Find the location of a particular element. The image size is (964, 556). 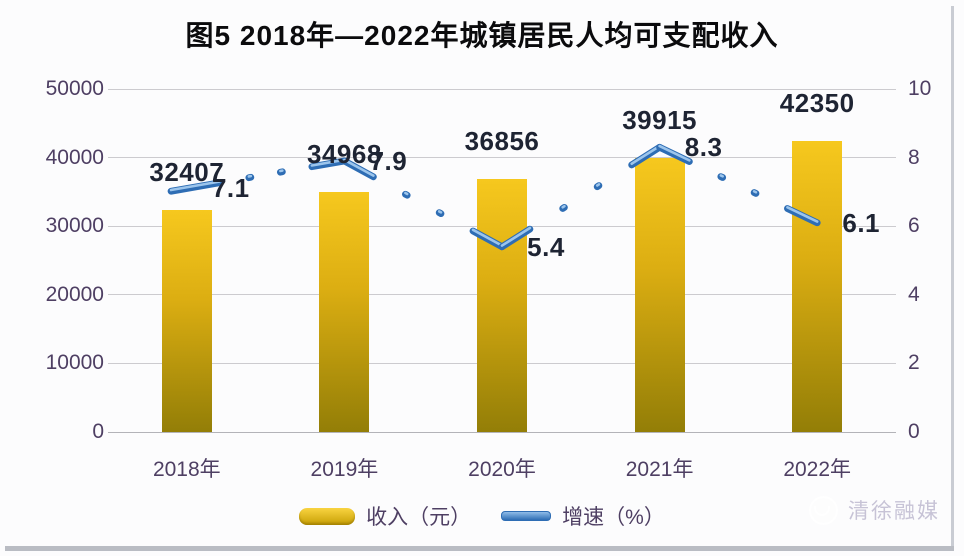

growth-rate-label: 5.4 is located at coordinates (546, 246).